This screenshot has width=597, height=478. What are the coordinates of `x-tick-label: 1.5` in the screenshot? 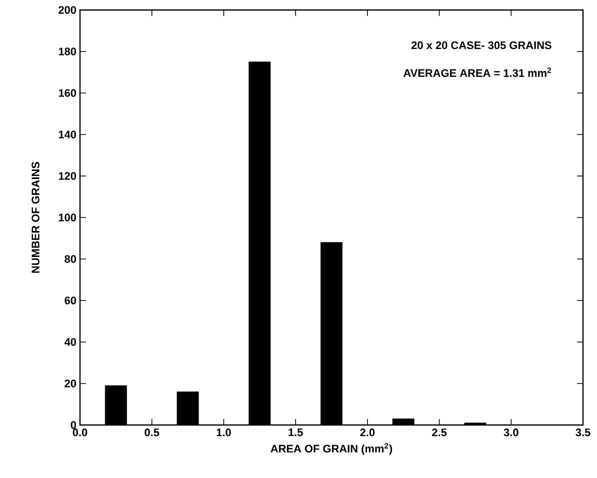 It's located at (295, 432).